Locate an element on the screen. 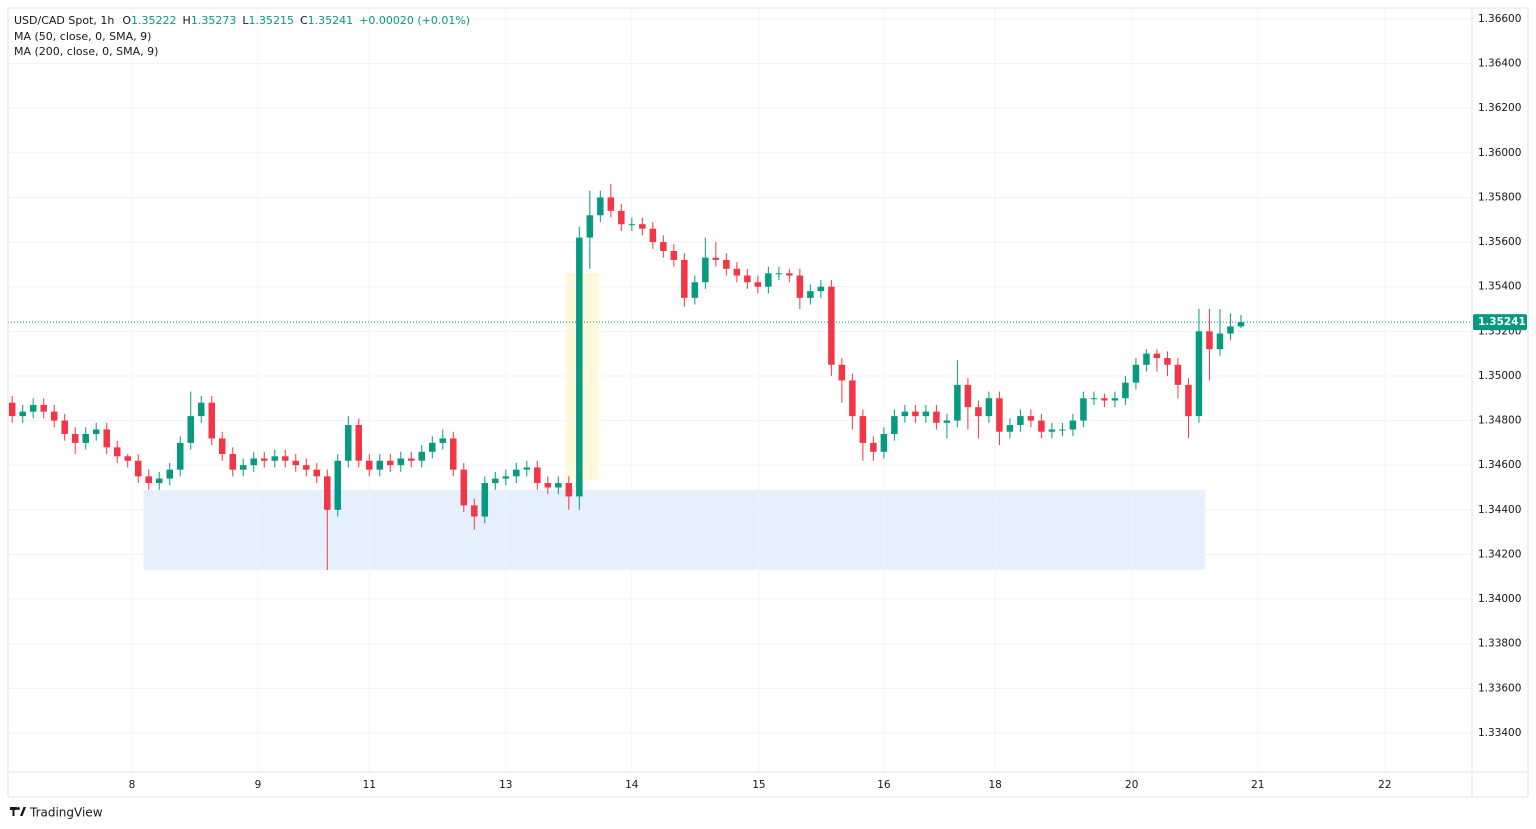 This screenshot has width=1536, height=829. ohlc-value: 1.35273 is located at coordinates (214, 20).